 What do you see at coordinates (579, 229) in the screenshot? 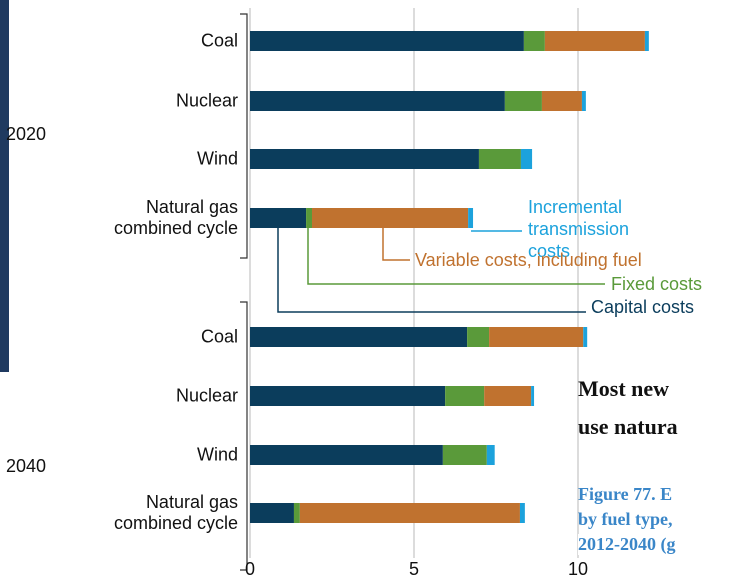
I see `legend-entry: Incremental transmission costs` at bounding box center [579, 229].